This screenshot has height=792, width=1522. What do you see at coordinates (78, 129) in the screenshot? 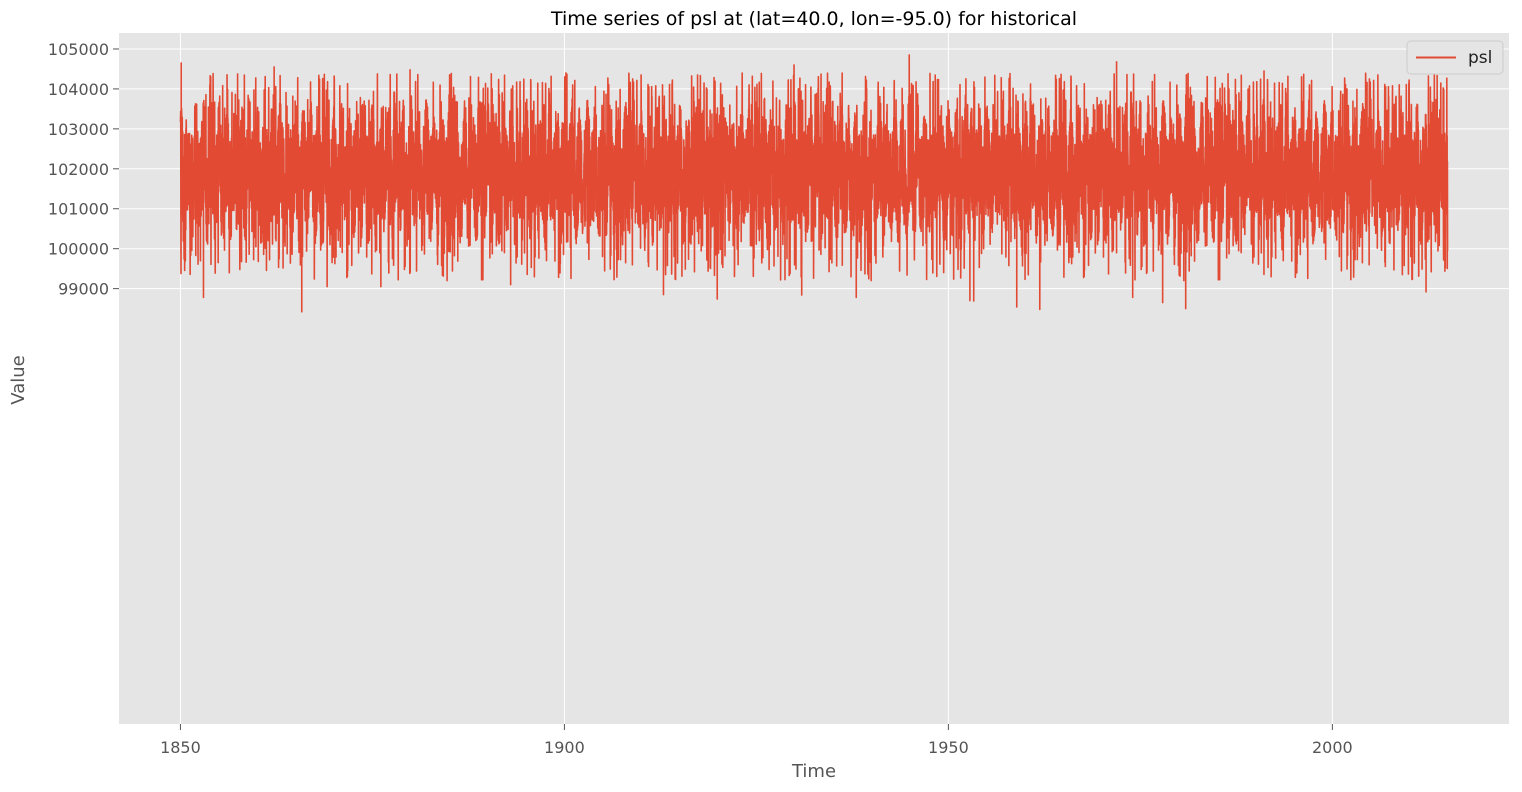
I see `y-tick-label: 103000` at bounding box center [78, 129].